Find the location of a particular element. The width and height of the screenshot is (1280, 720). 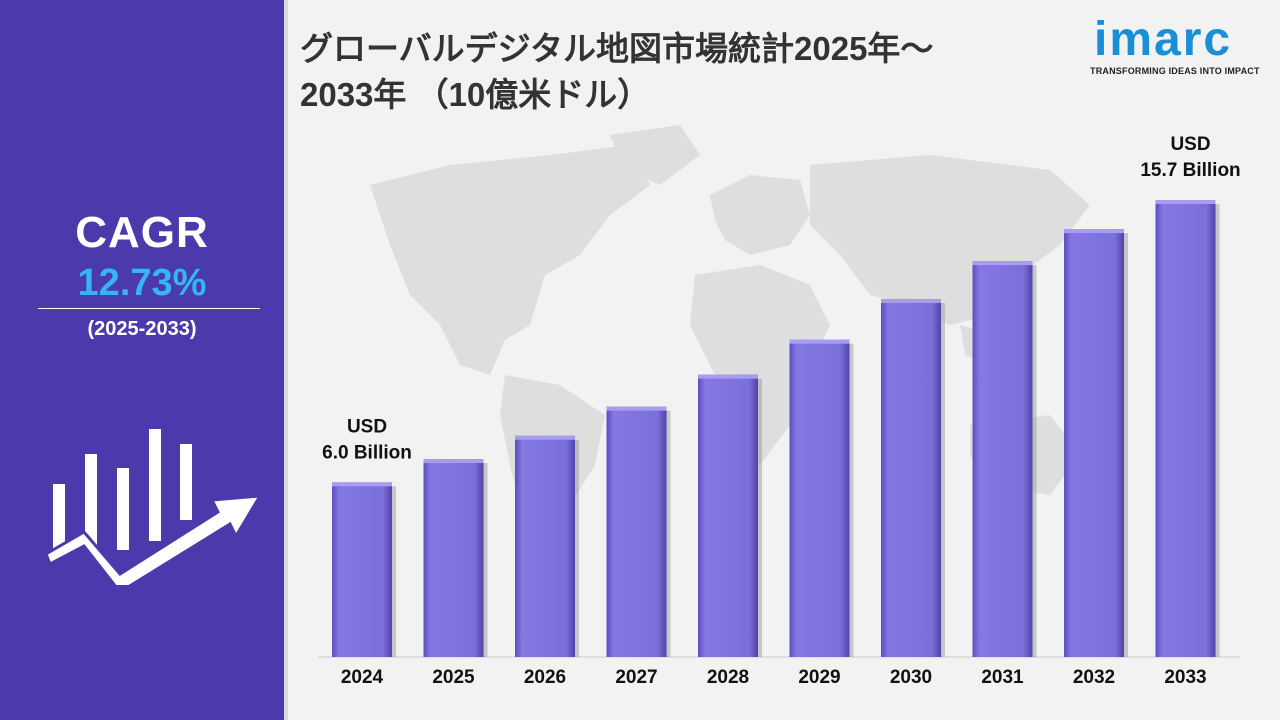

cagr-value: 12.73% is located at coordinates (142, 283).